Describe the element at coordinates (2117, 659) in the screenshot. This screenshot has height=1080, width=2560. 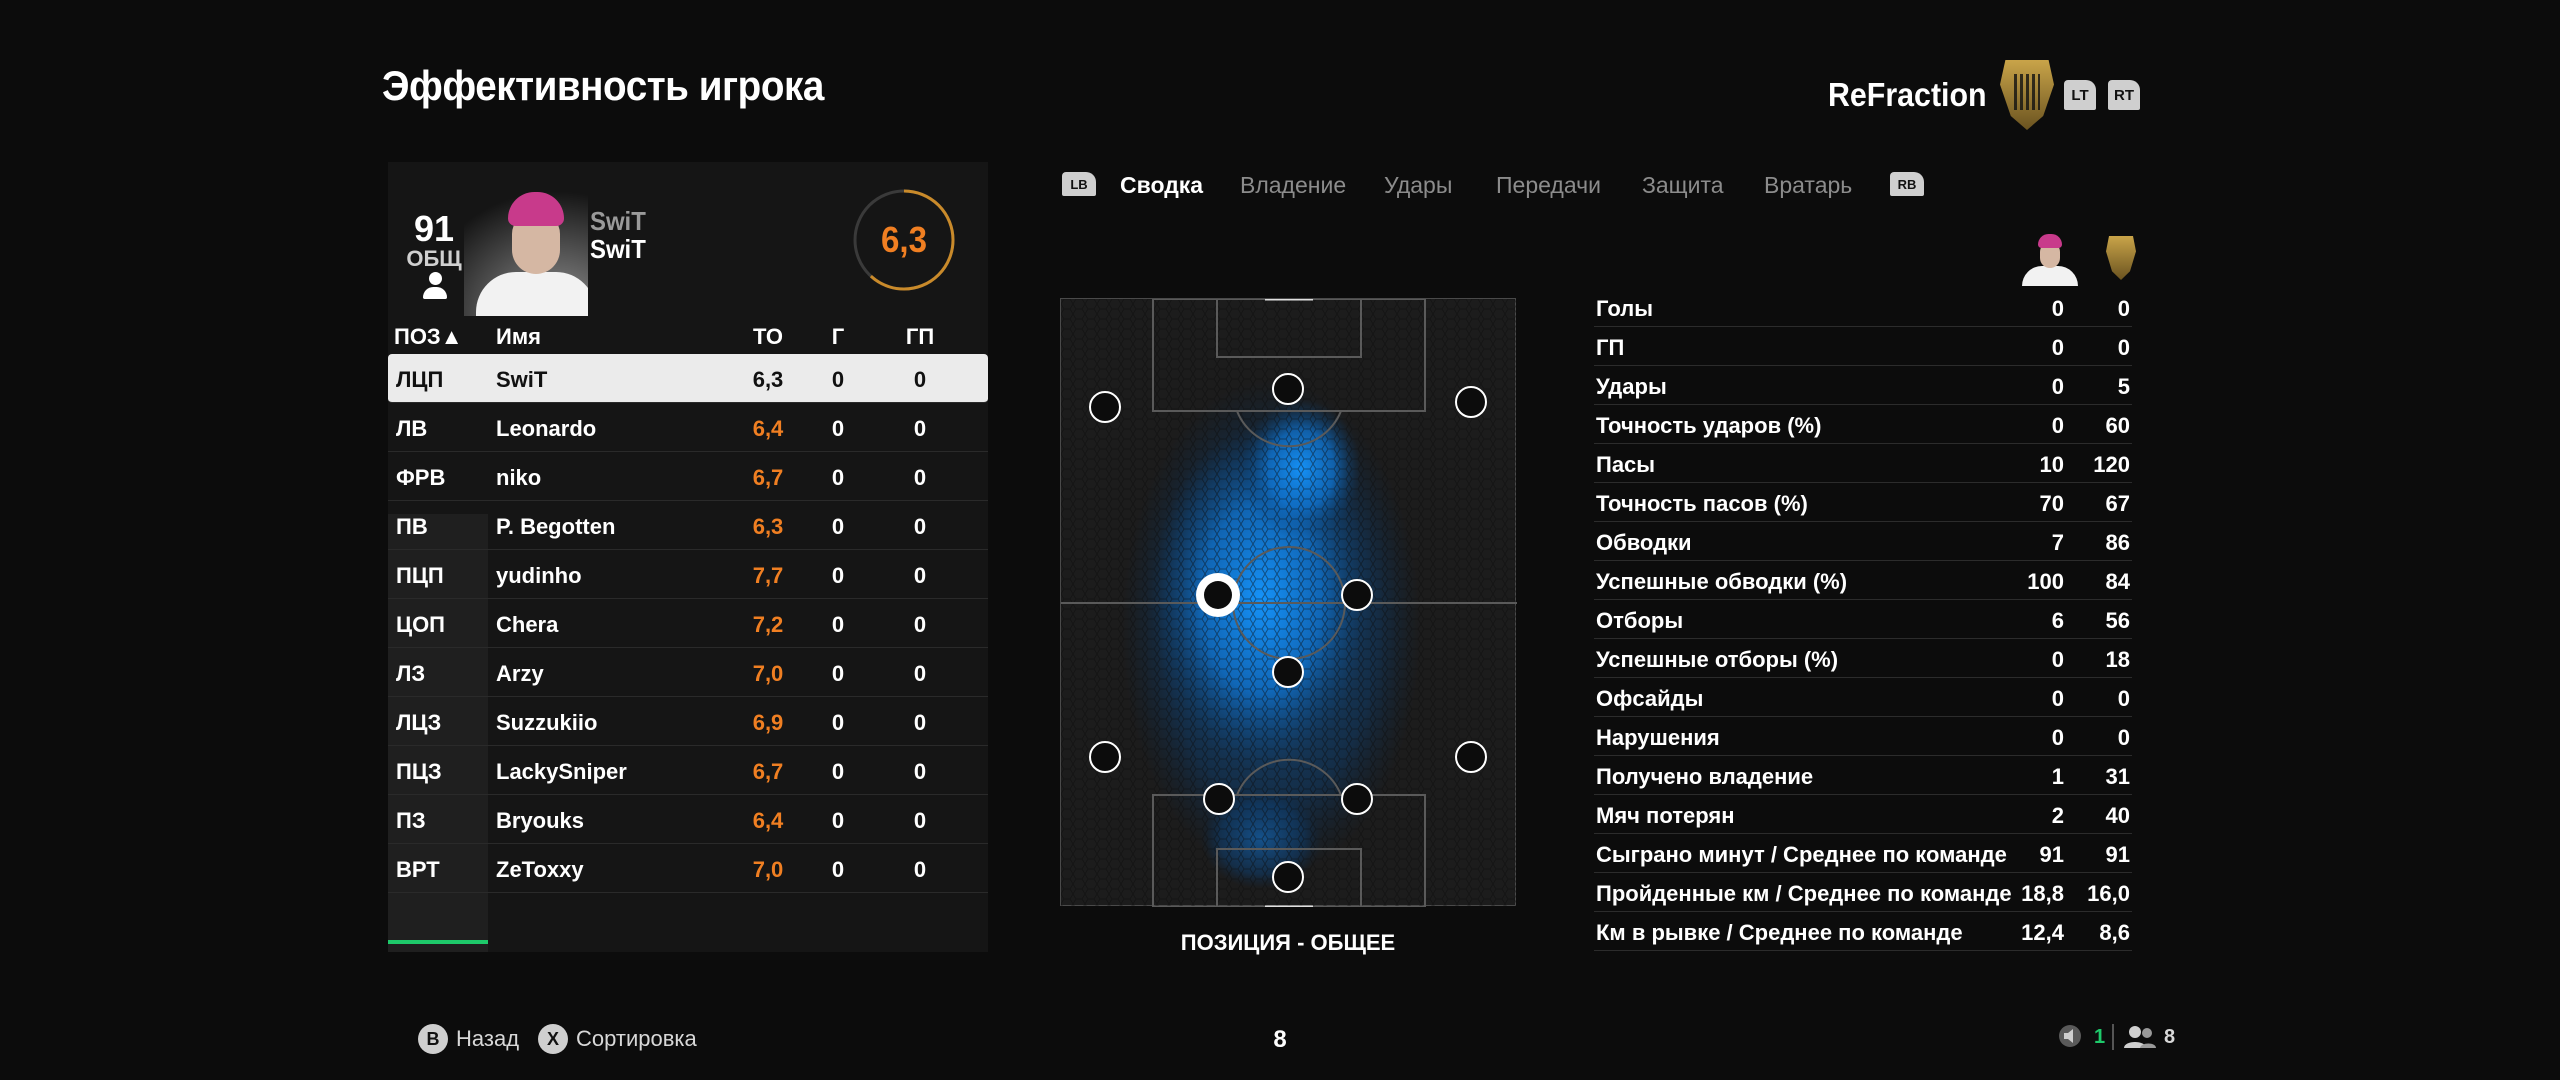
I see `stat-team-value: 18` at that location.